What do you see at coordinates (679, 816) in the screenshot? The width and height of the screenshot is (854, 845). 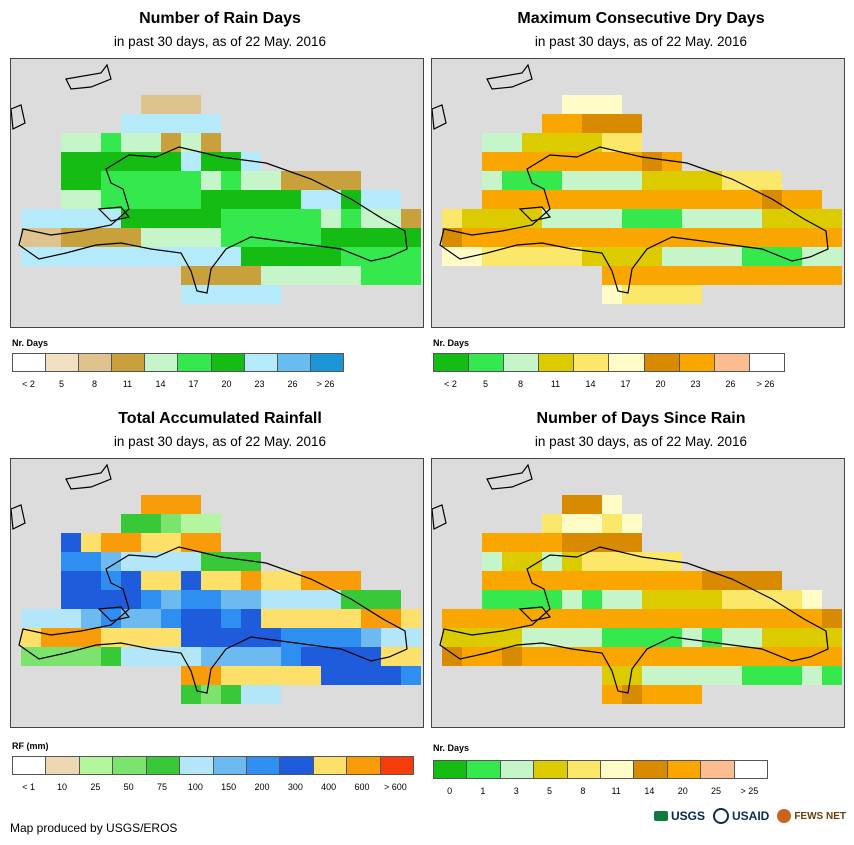 I see `usgs-logo: USGS` at bounding box center [679, 816].